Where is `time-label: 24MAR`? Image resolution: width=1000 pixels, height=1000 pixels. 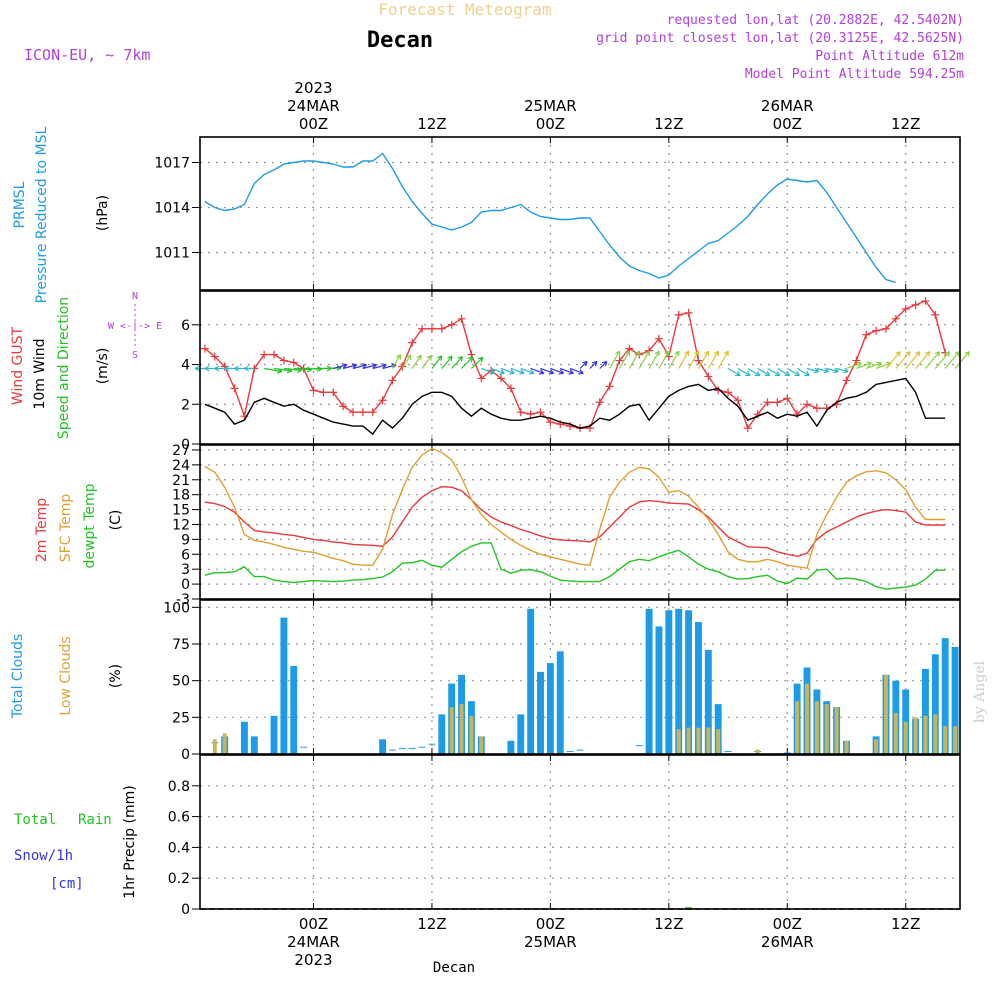 time-label: 24MAR is located at coordinates (313, 106).